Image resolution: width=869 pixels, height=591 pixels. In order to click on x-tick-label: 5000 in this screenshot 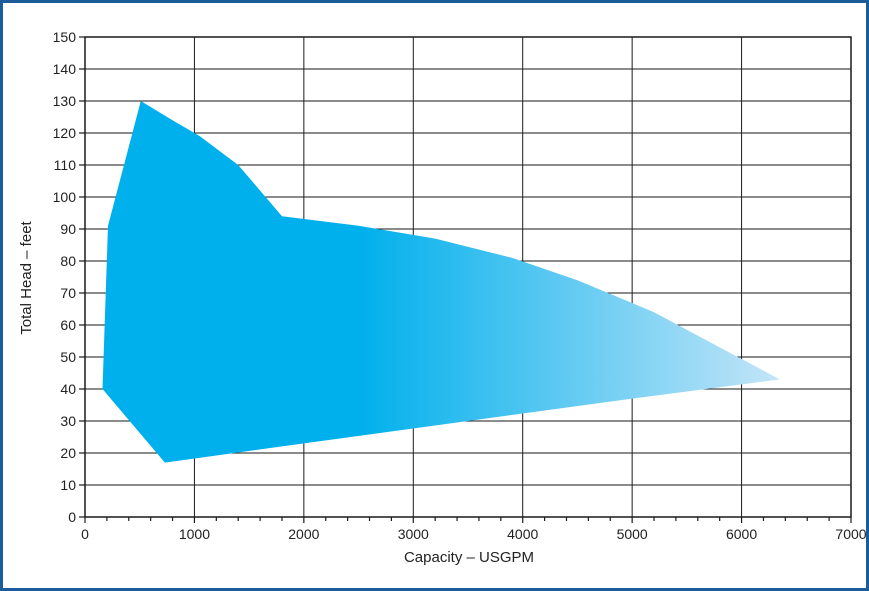, I will do `click(632, 534)`.